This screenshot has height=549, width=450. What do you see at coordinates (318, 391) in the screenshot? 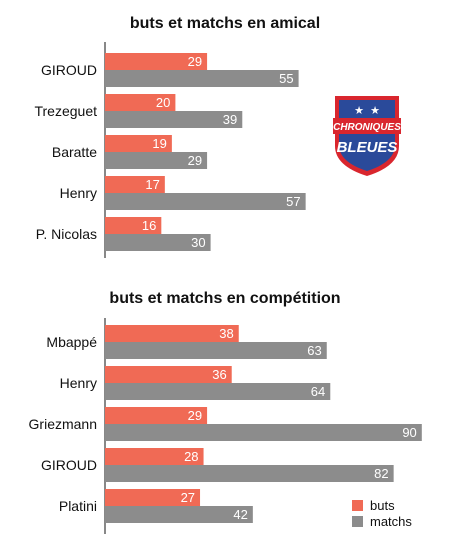
I see `data-label-matchs: 64` at bounding box center [318, 391].